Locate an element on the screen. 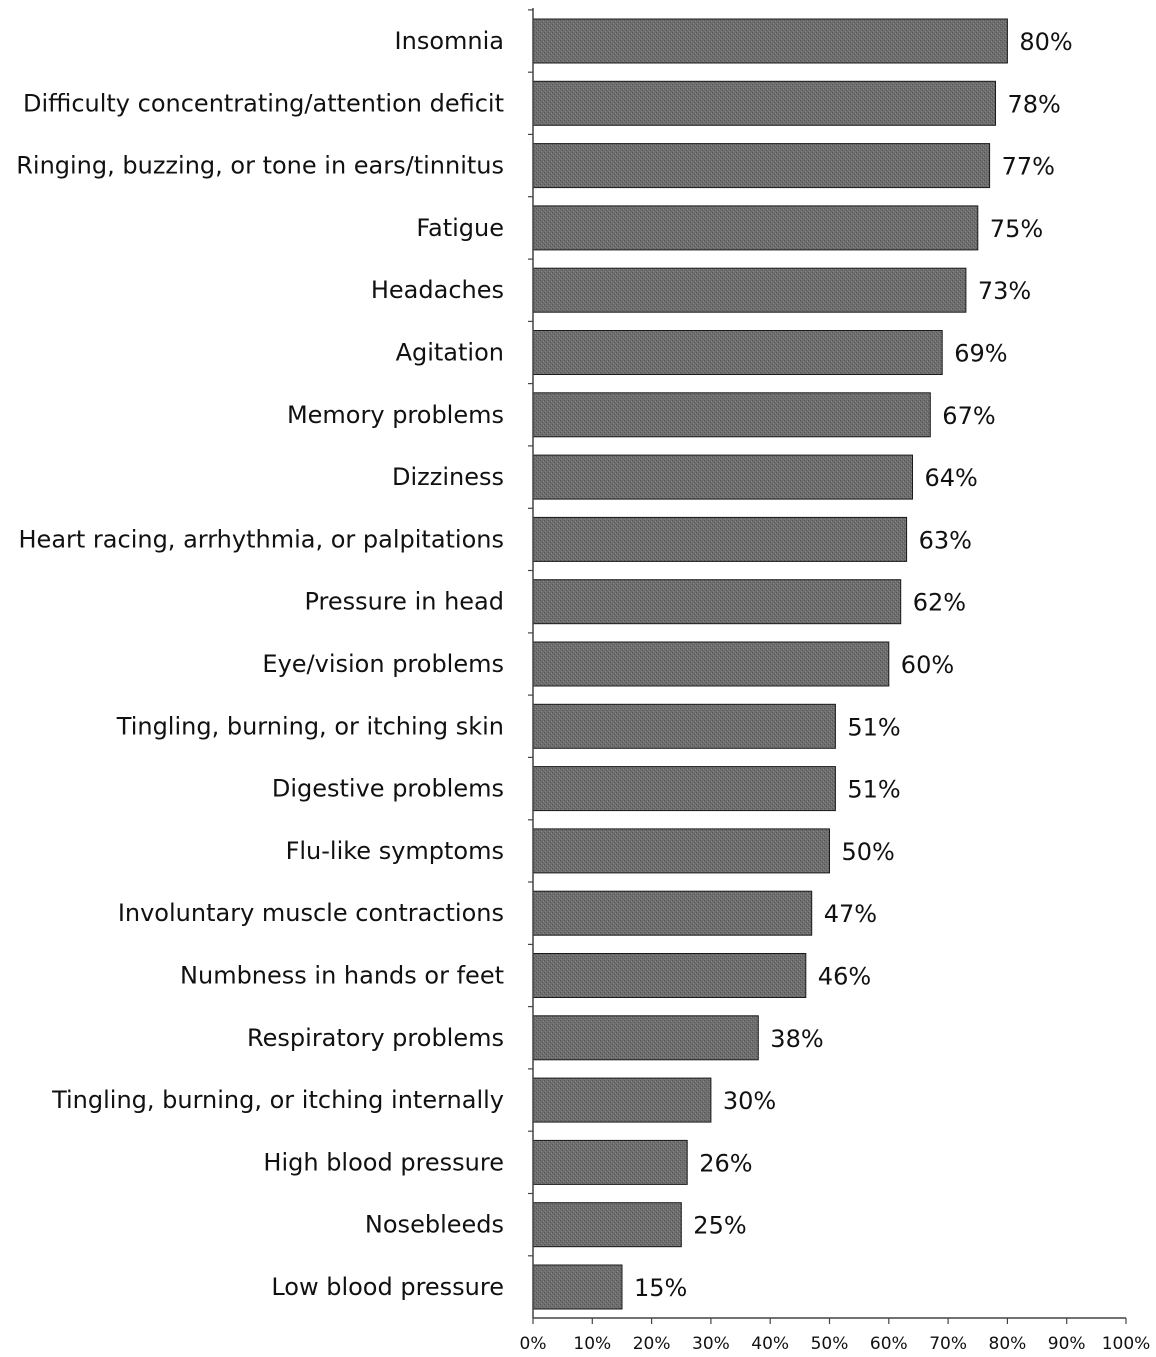  value-label: 75% is located at coordinates (1016, 229).